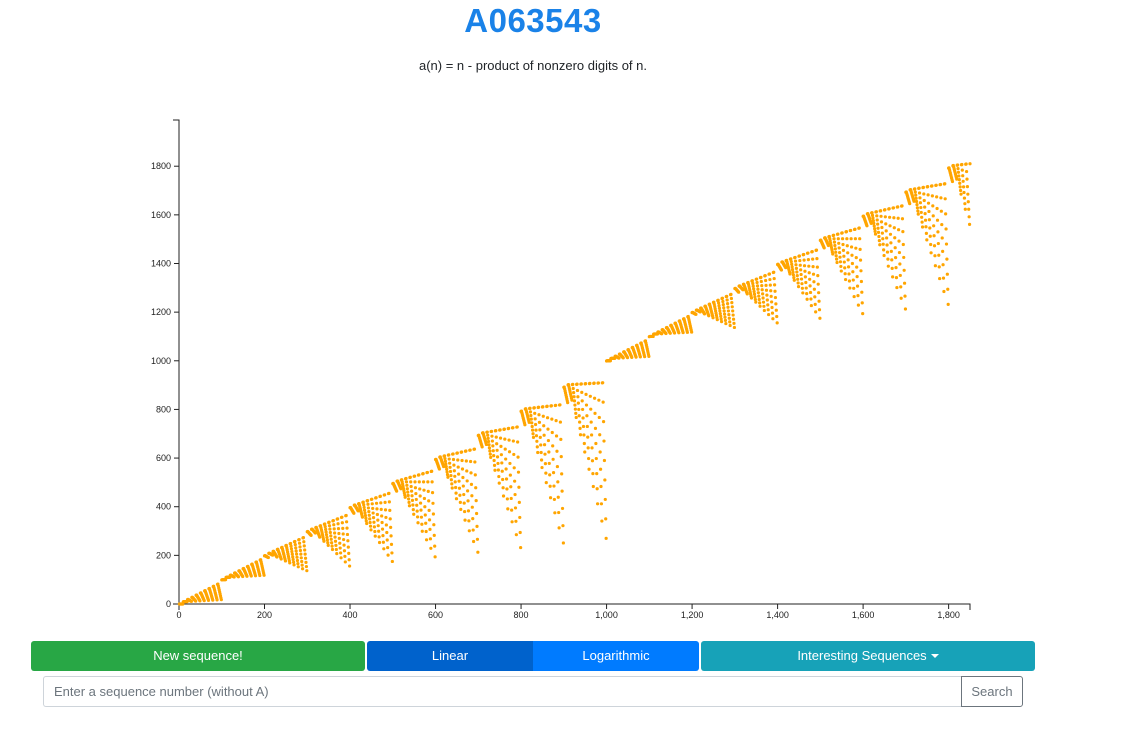  I want to click on interesting-sequences-dropdown: Interesting Sequences, so click(868, 656).